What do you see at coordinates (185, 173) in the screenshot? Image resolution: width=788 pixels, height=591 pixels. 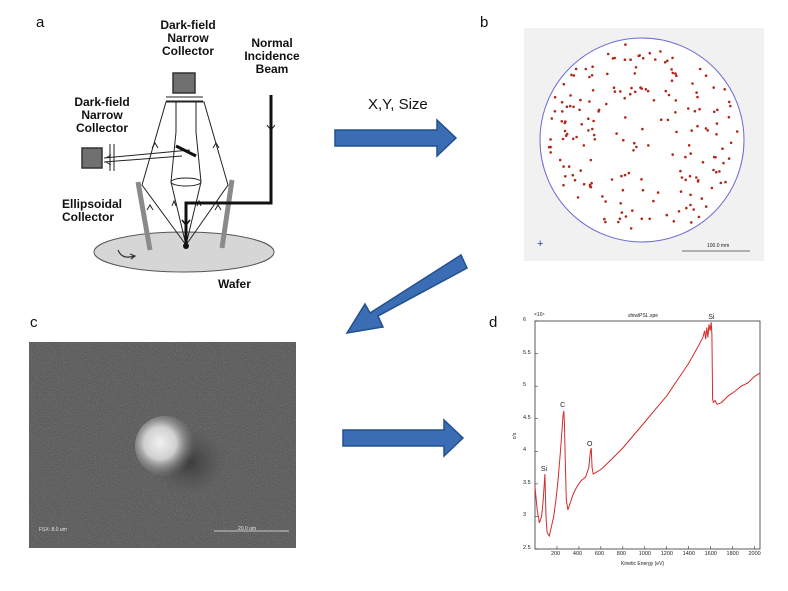 I see `scatter-ray-outer` at bounding box center [185, 173].